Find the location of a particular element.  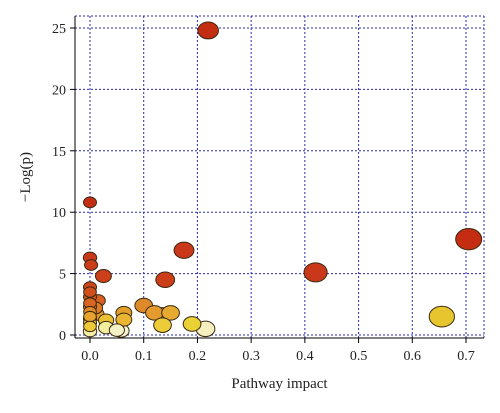

x-tick-label: 0.1 is located at coordinates (144, 356).